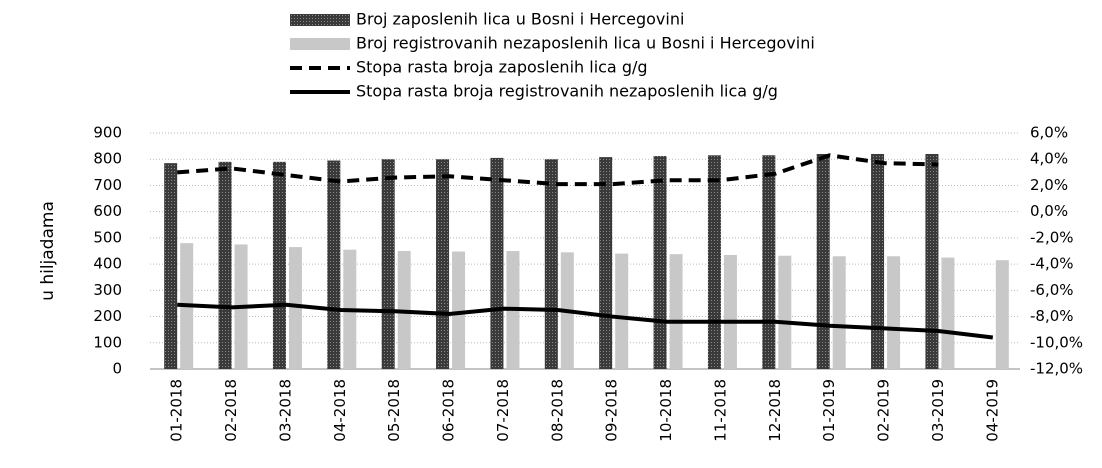  I want to click on y2-tick-label: 2,0%, so click(1049, 185).